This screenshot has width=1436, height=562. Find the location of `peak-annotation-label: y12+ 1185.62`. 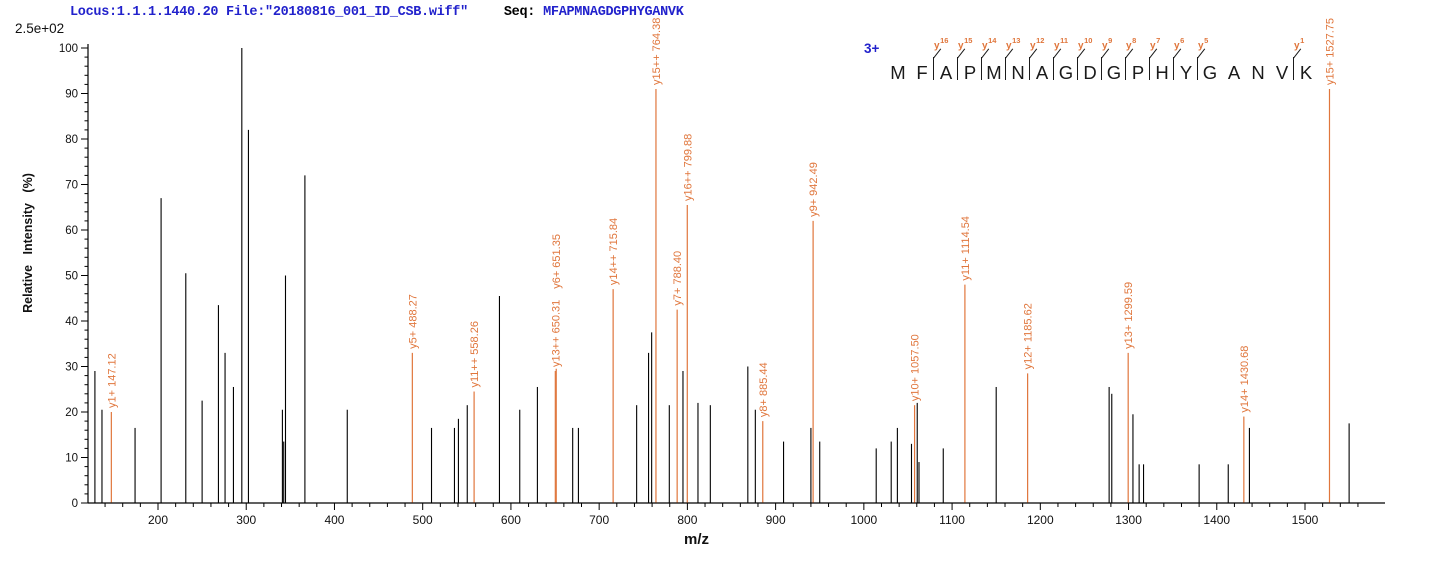

peak-annotation-label: y12+ 1185.62 is located at coordinates (1029, 336).